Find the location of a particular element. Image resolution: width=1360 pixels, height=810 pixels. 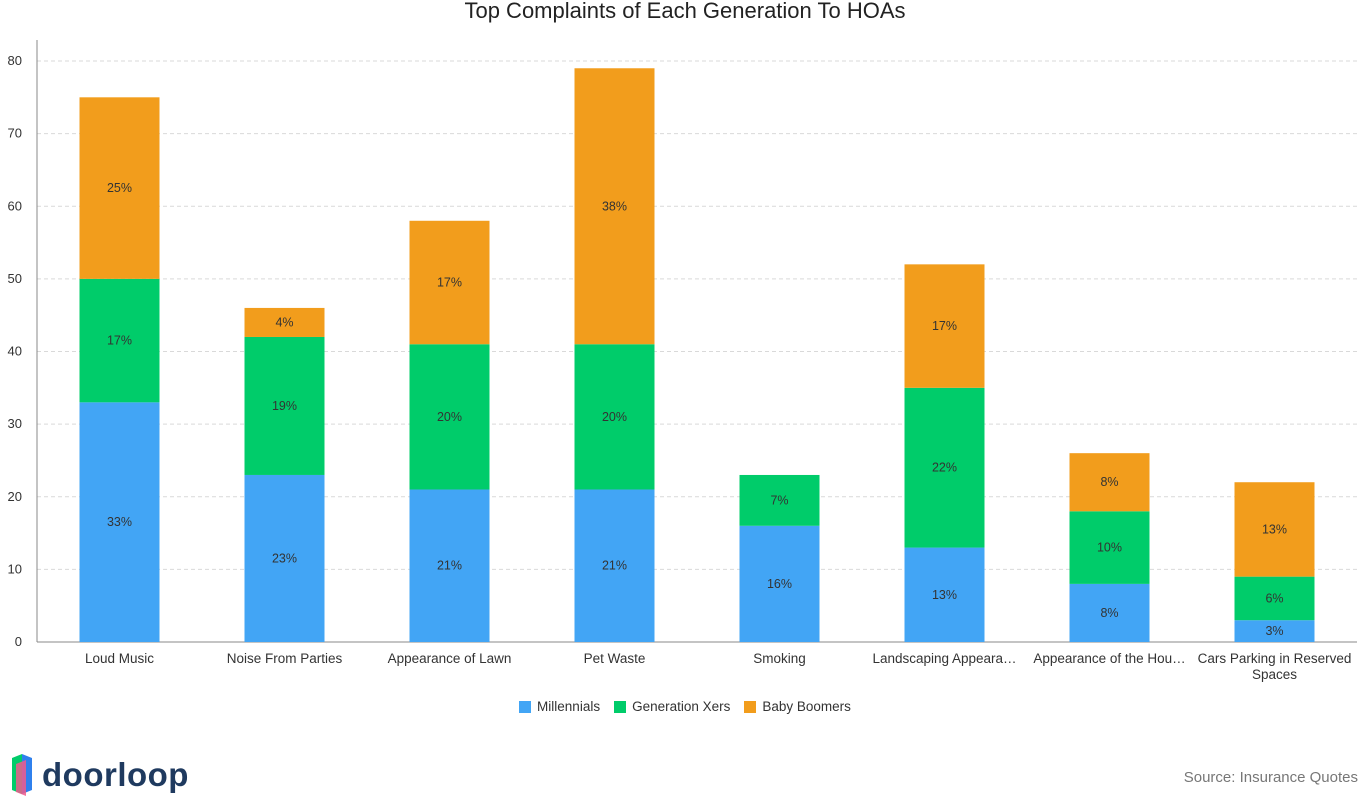

data-label: 16% is located at coordinates (779, 584).